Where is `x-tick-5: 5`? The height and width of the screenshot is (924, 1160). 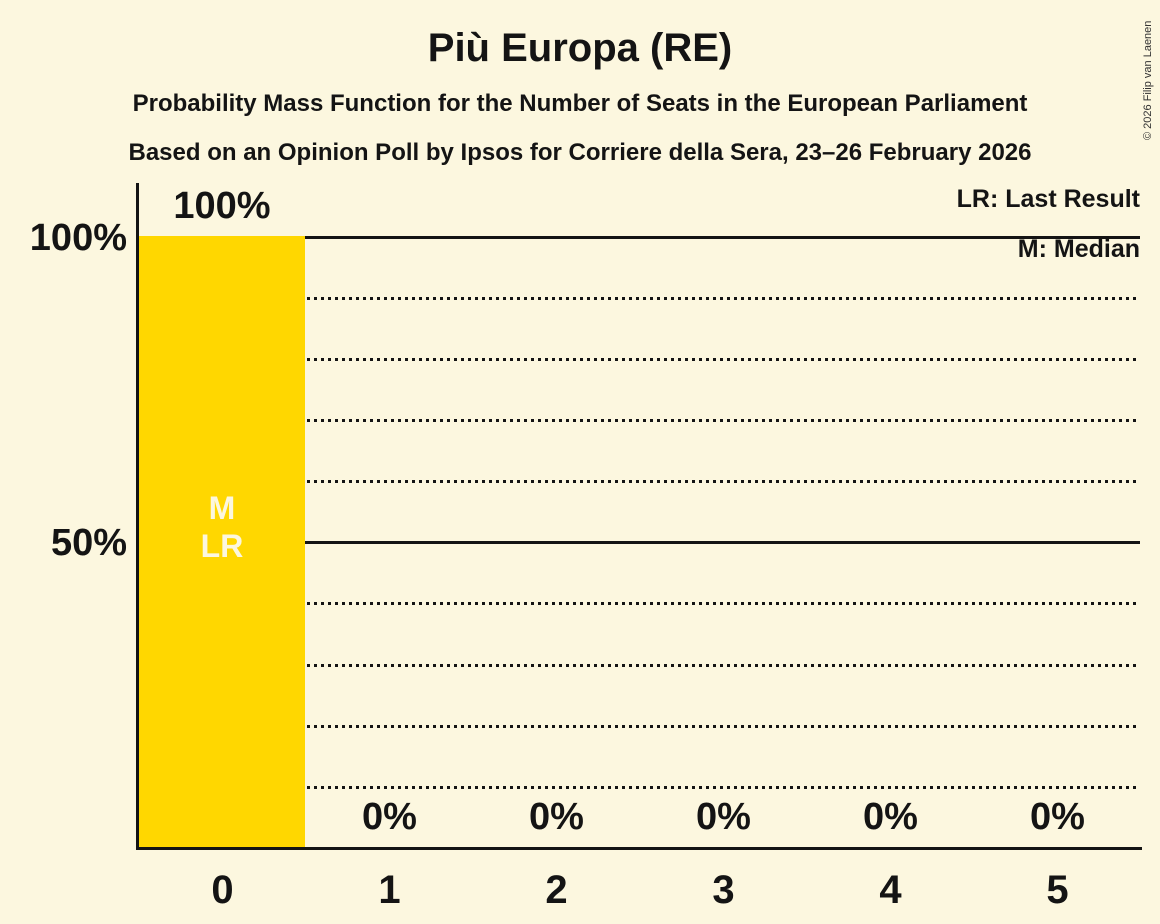
x-tick-5: 5 is located at coordinates (1057, 890).